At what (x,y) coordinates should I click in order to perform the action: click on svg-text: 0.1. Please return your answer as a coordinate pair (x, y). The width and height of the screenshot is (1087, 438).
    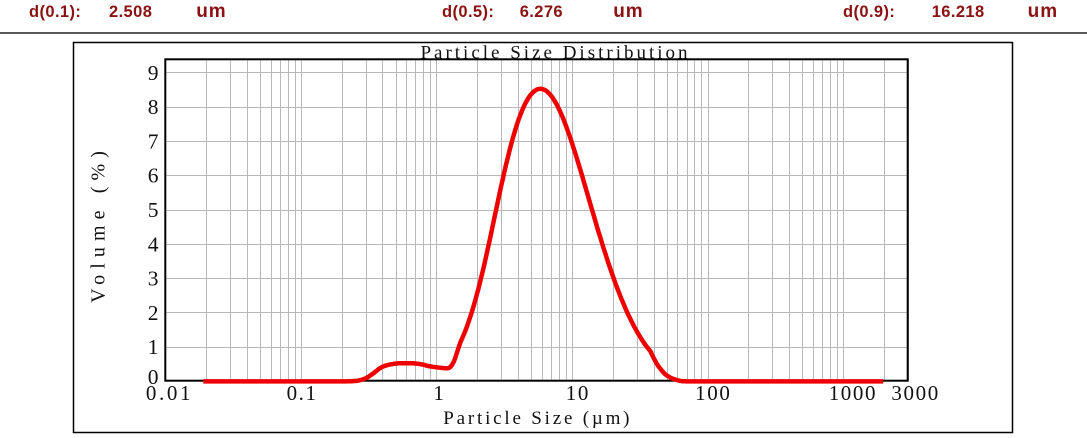
    Looking at the image, I should click on (302, 393).